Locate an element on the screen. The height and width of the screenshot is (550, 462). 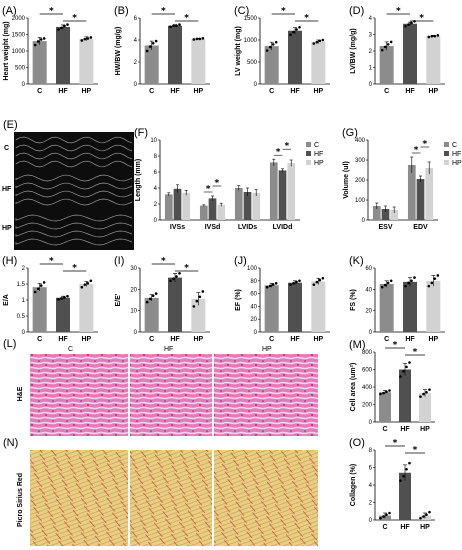
psr-image-hp is located at coordinates (266, 498).